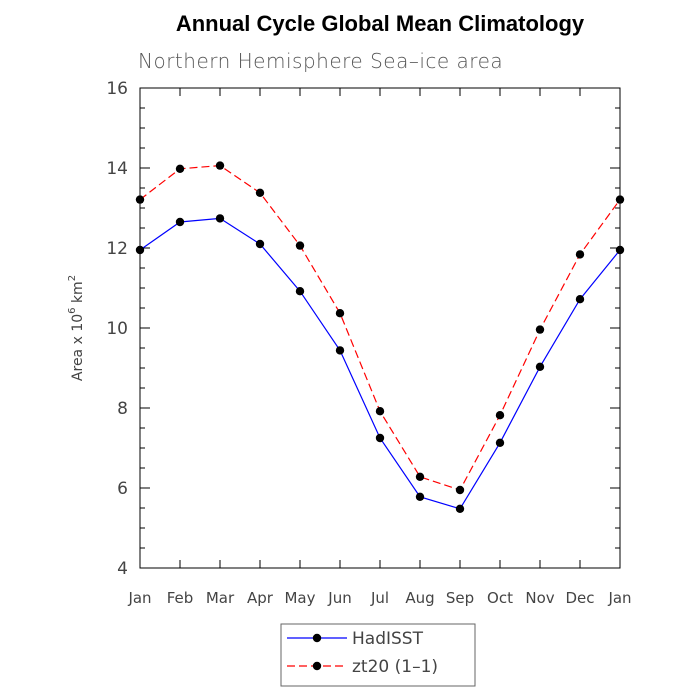 The width and height of the screenshot is (700, 700). Describe the element at coordinates (362, 653) in the screenshot. I see `legend: HadISST zt20 (1–1)` at that location.